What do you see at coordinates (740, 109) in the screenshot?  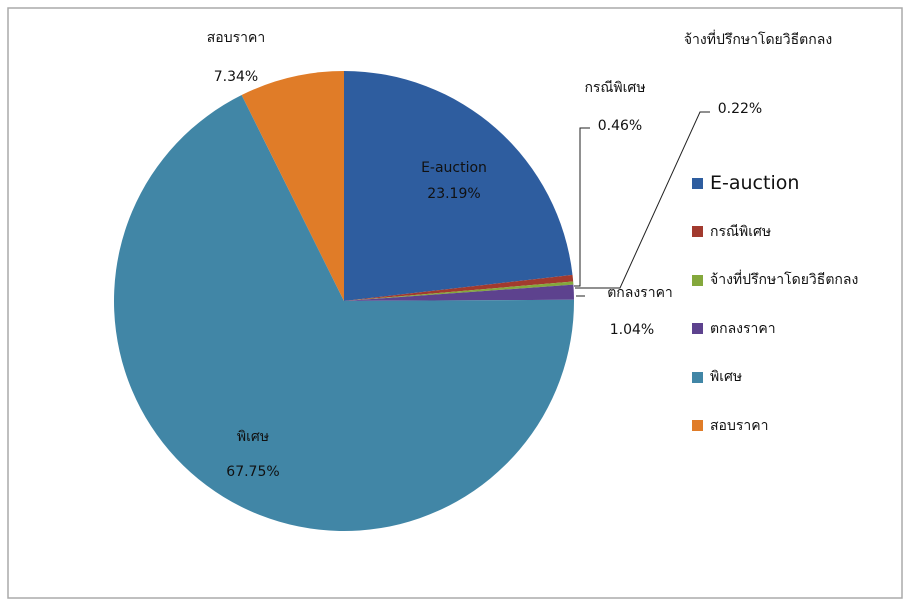 I see `data-label-value: 0.22%` at bounding box center [740, 109].